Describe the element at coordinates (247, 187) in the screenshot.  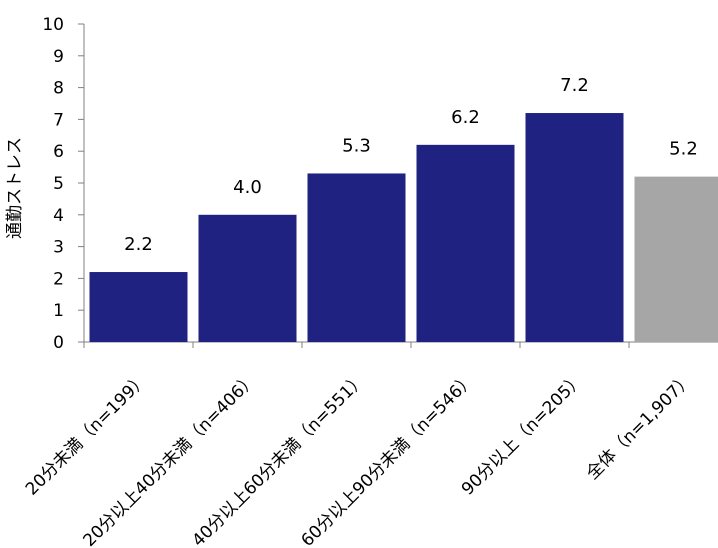
I see `data-label: 4.0` at that location.